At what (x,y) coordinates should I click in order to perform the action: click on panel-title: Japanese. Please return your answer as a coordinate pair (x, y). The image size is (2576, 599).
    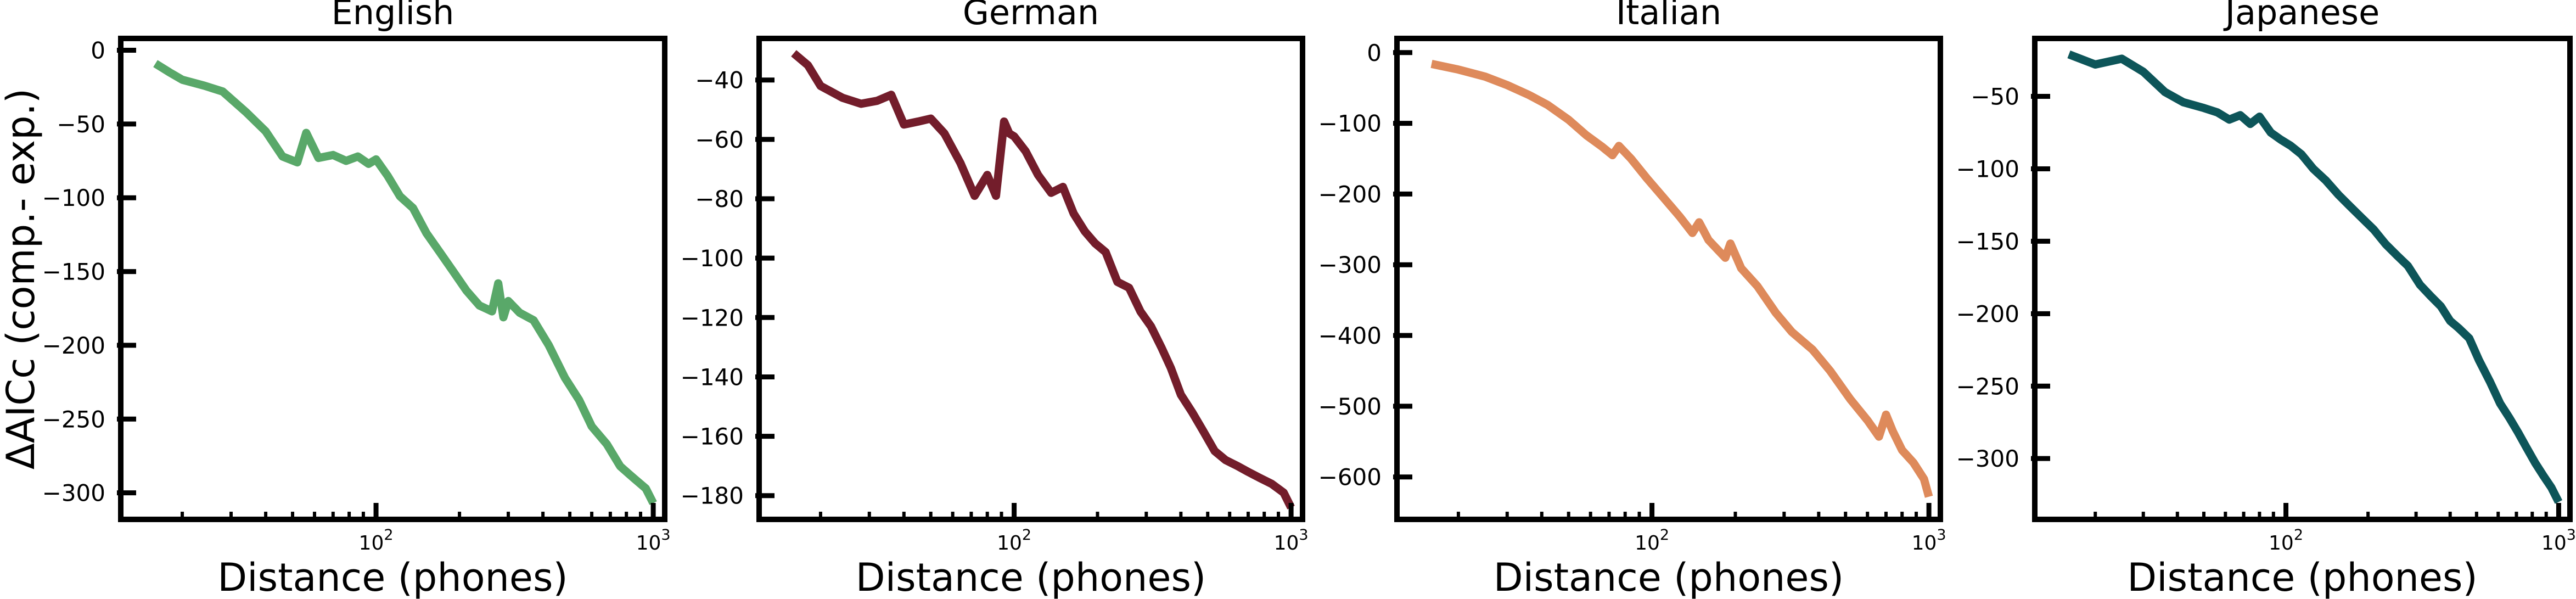
    Looking at the image, I should click on (2301, 16).